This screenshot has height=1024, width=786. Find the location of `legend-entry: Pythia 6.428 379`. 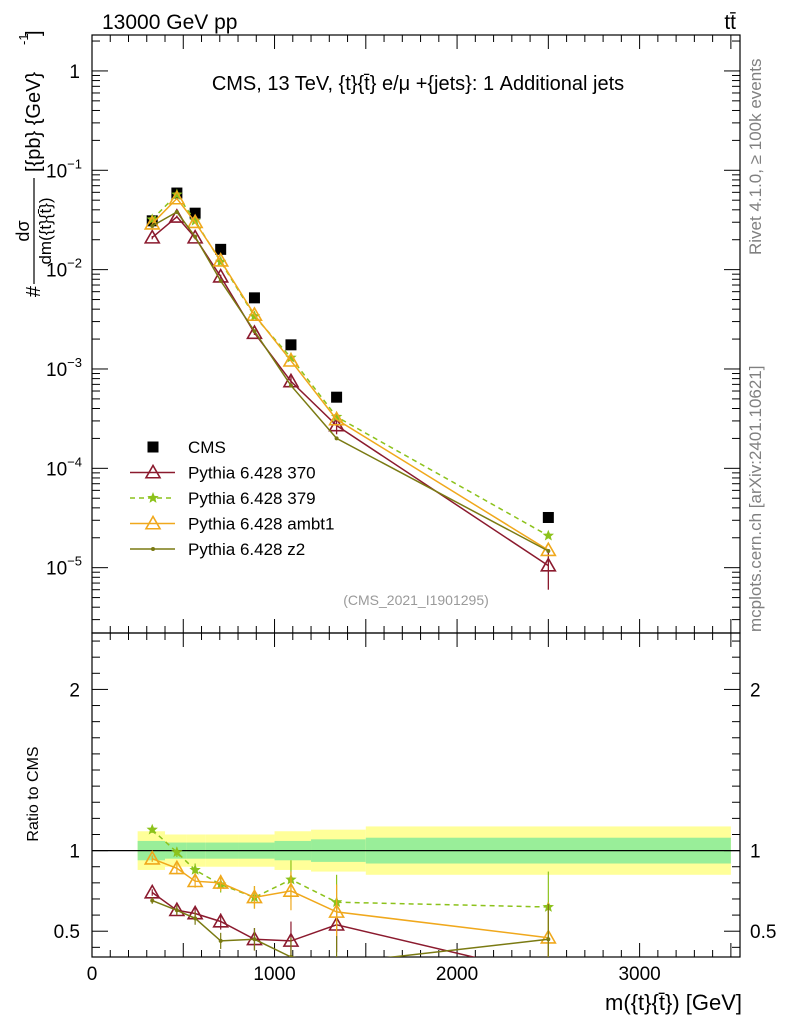

legend-entry: Pythia 6.428 379 is located at coordinates (223, 498).